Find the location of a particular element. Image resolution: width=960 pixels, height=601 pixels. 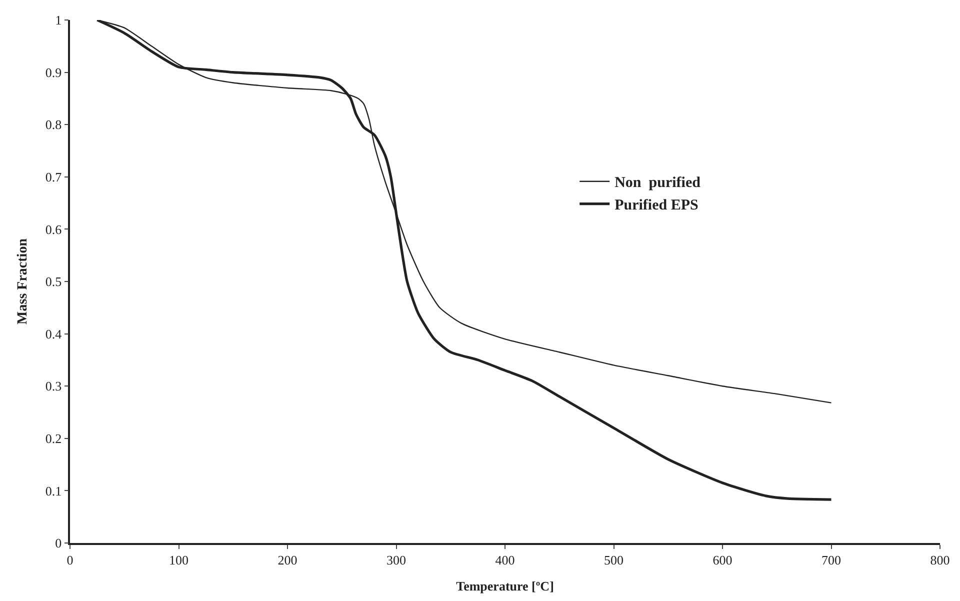

legend-label: Non purified is located at coordinates (658, 183).